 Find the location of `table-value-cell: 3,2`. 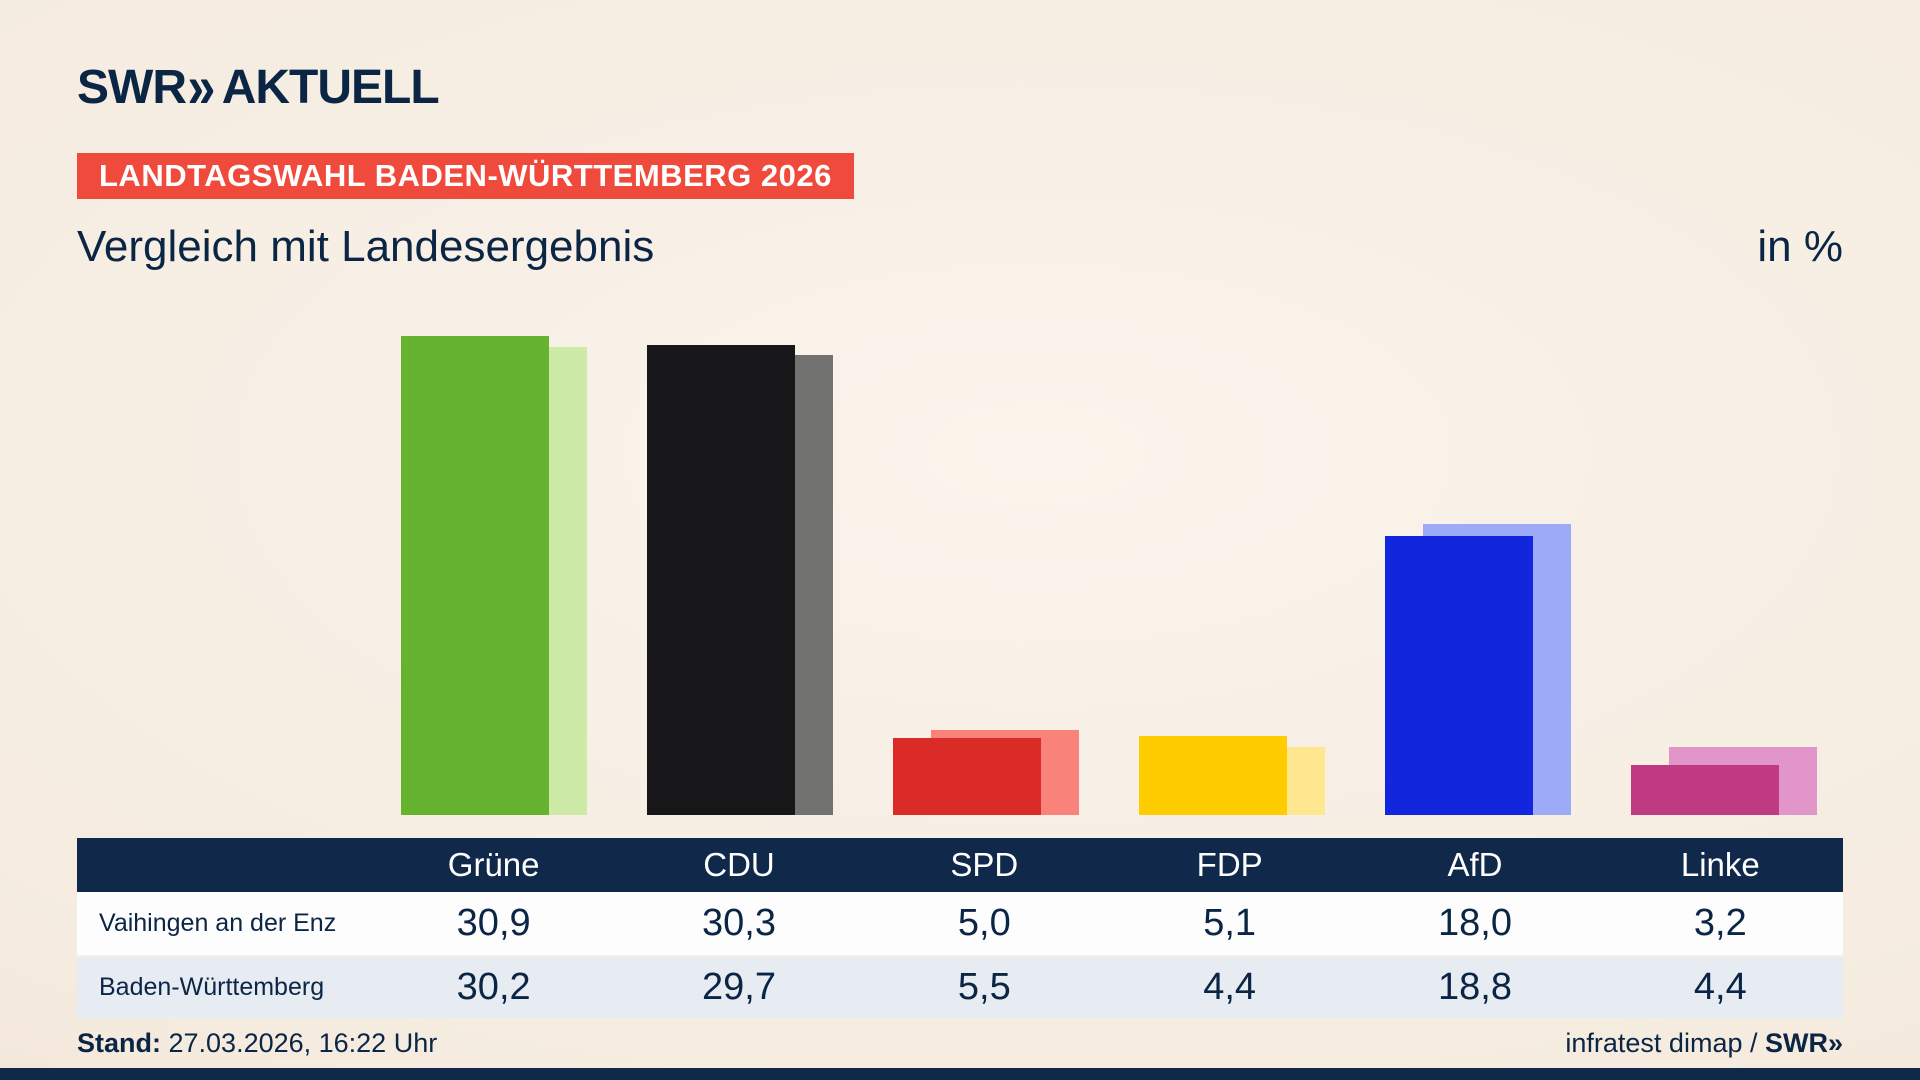

table-value-cell: 3,2 is located at coordinates (1720, 923).